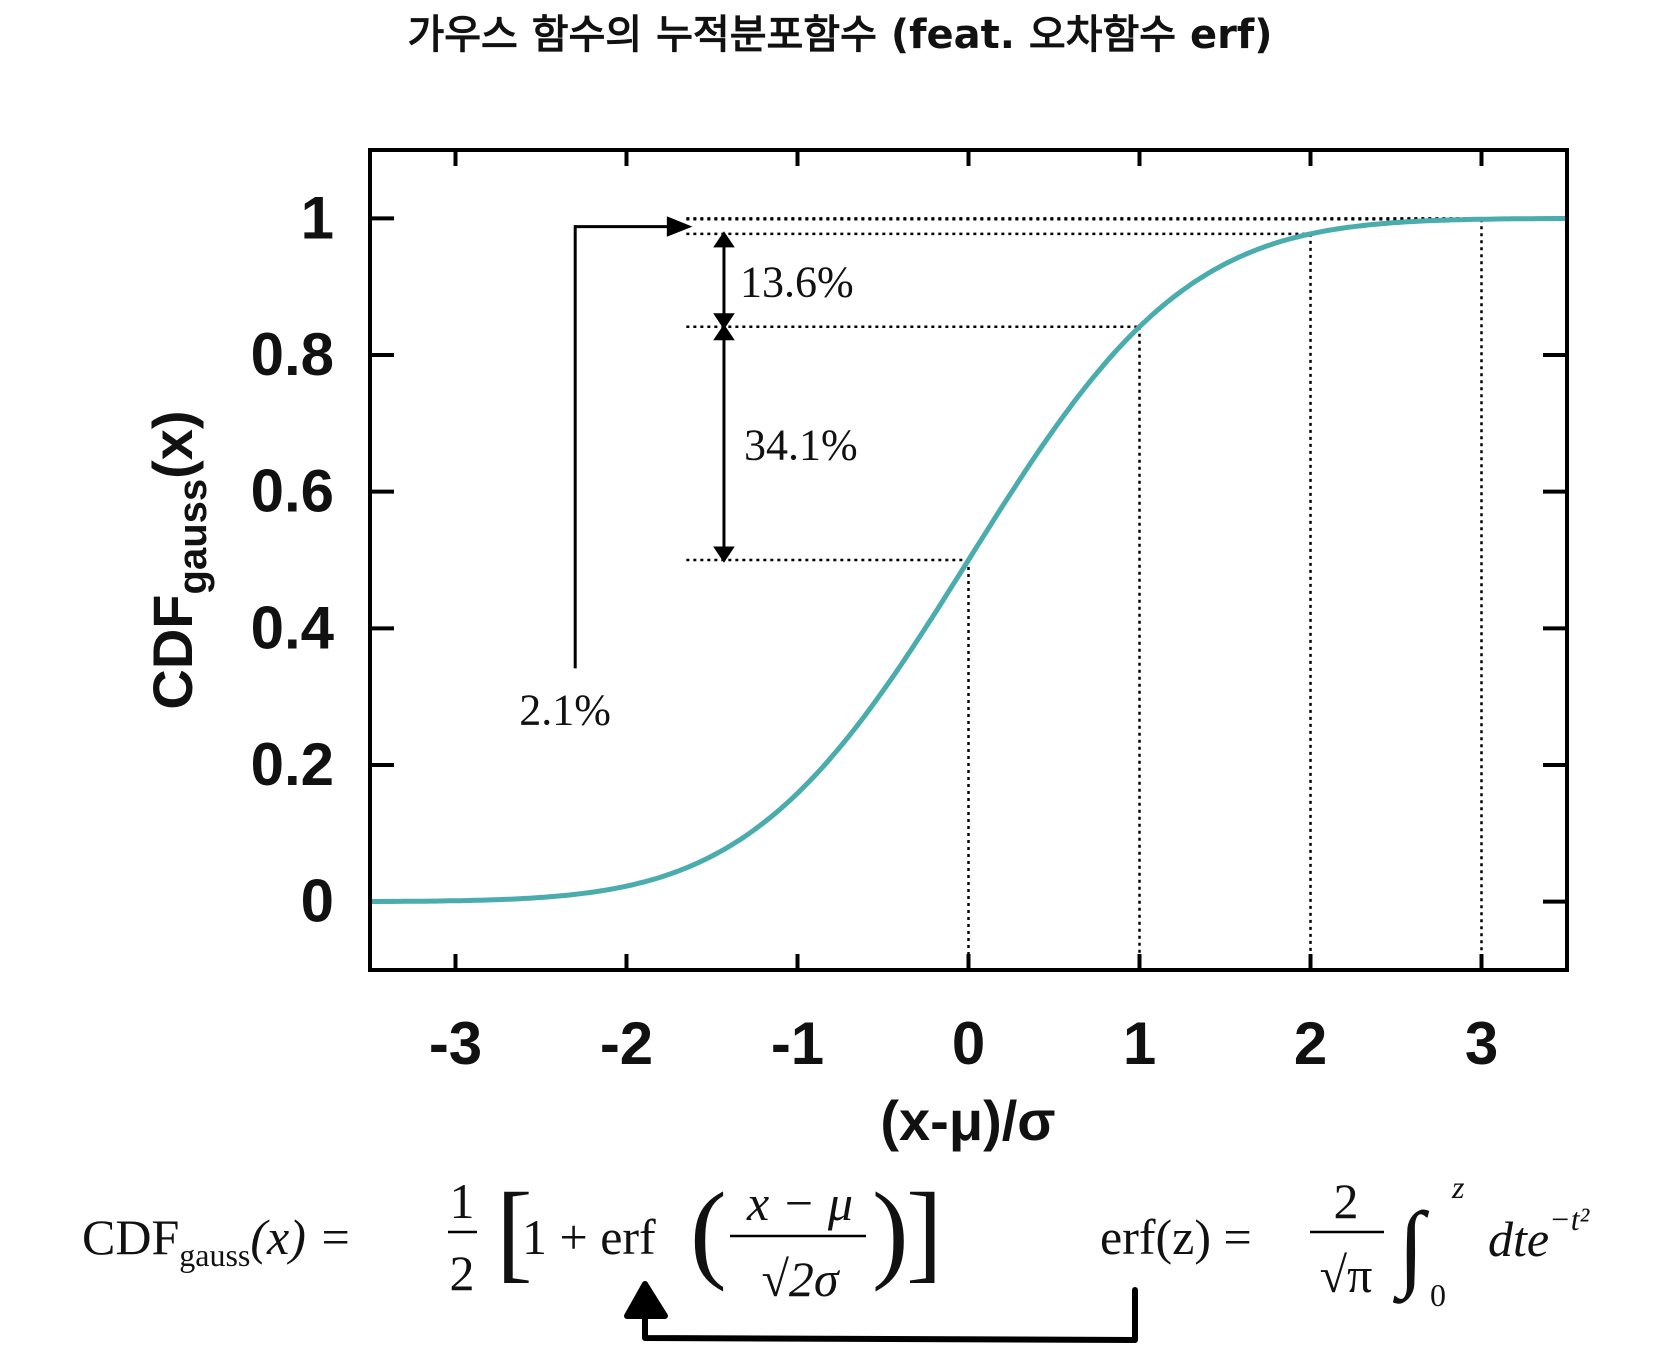  What do you see at coordinates (1310, 1043) in the screenshot?
I see `x-tick-label-5: 2` at bounding box center [1310, 1043].